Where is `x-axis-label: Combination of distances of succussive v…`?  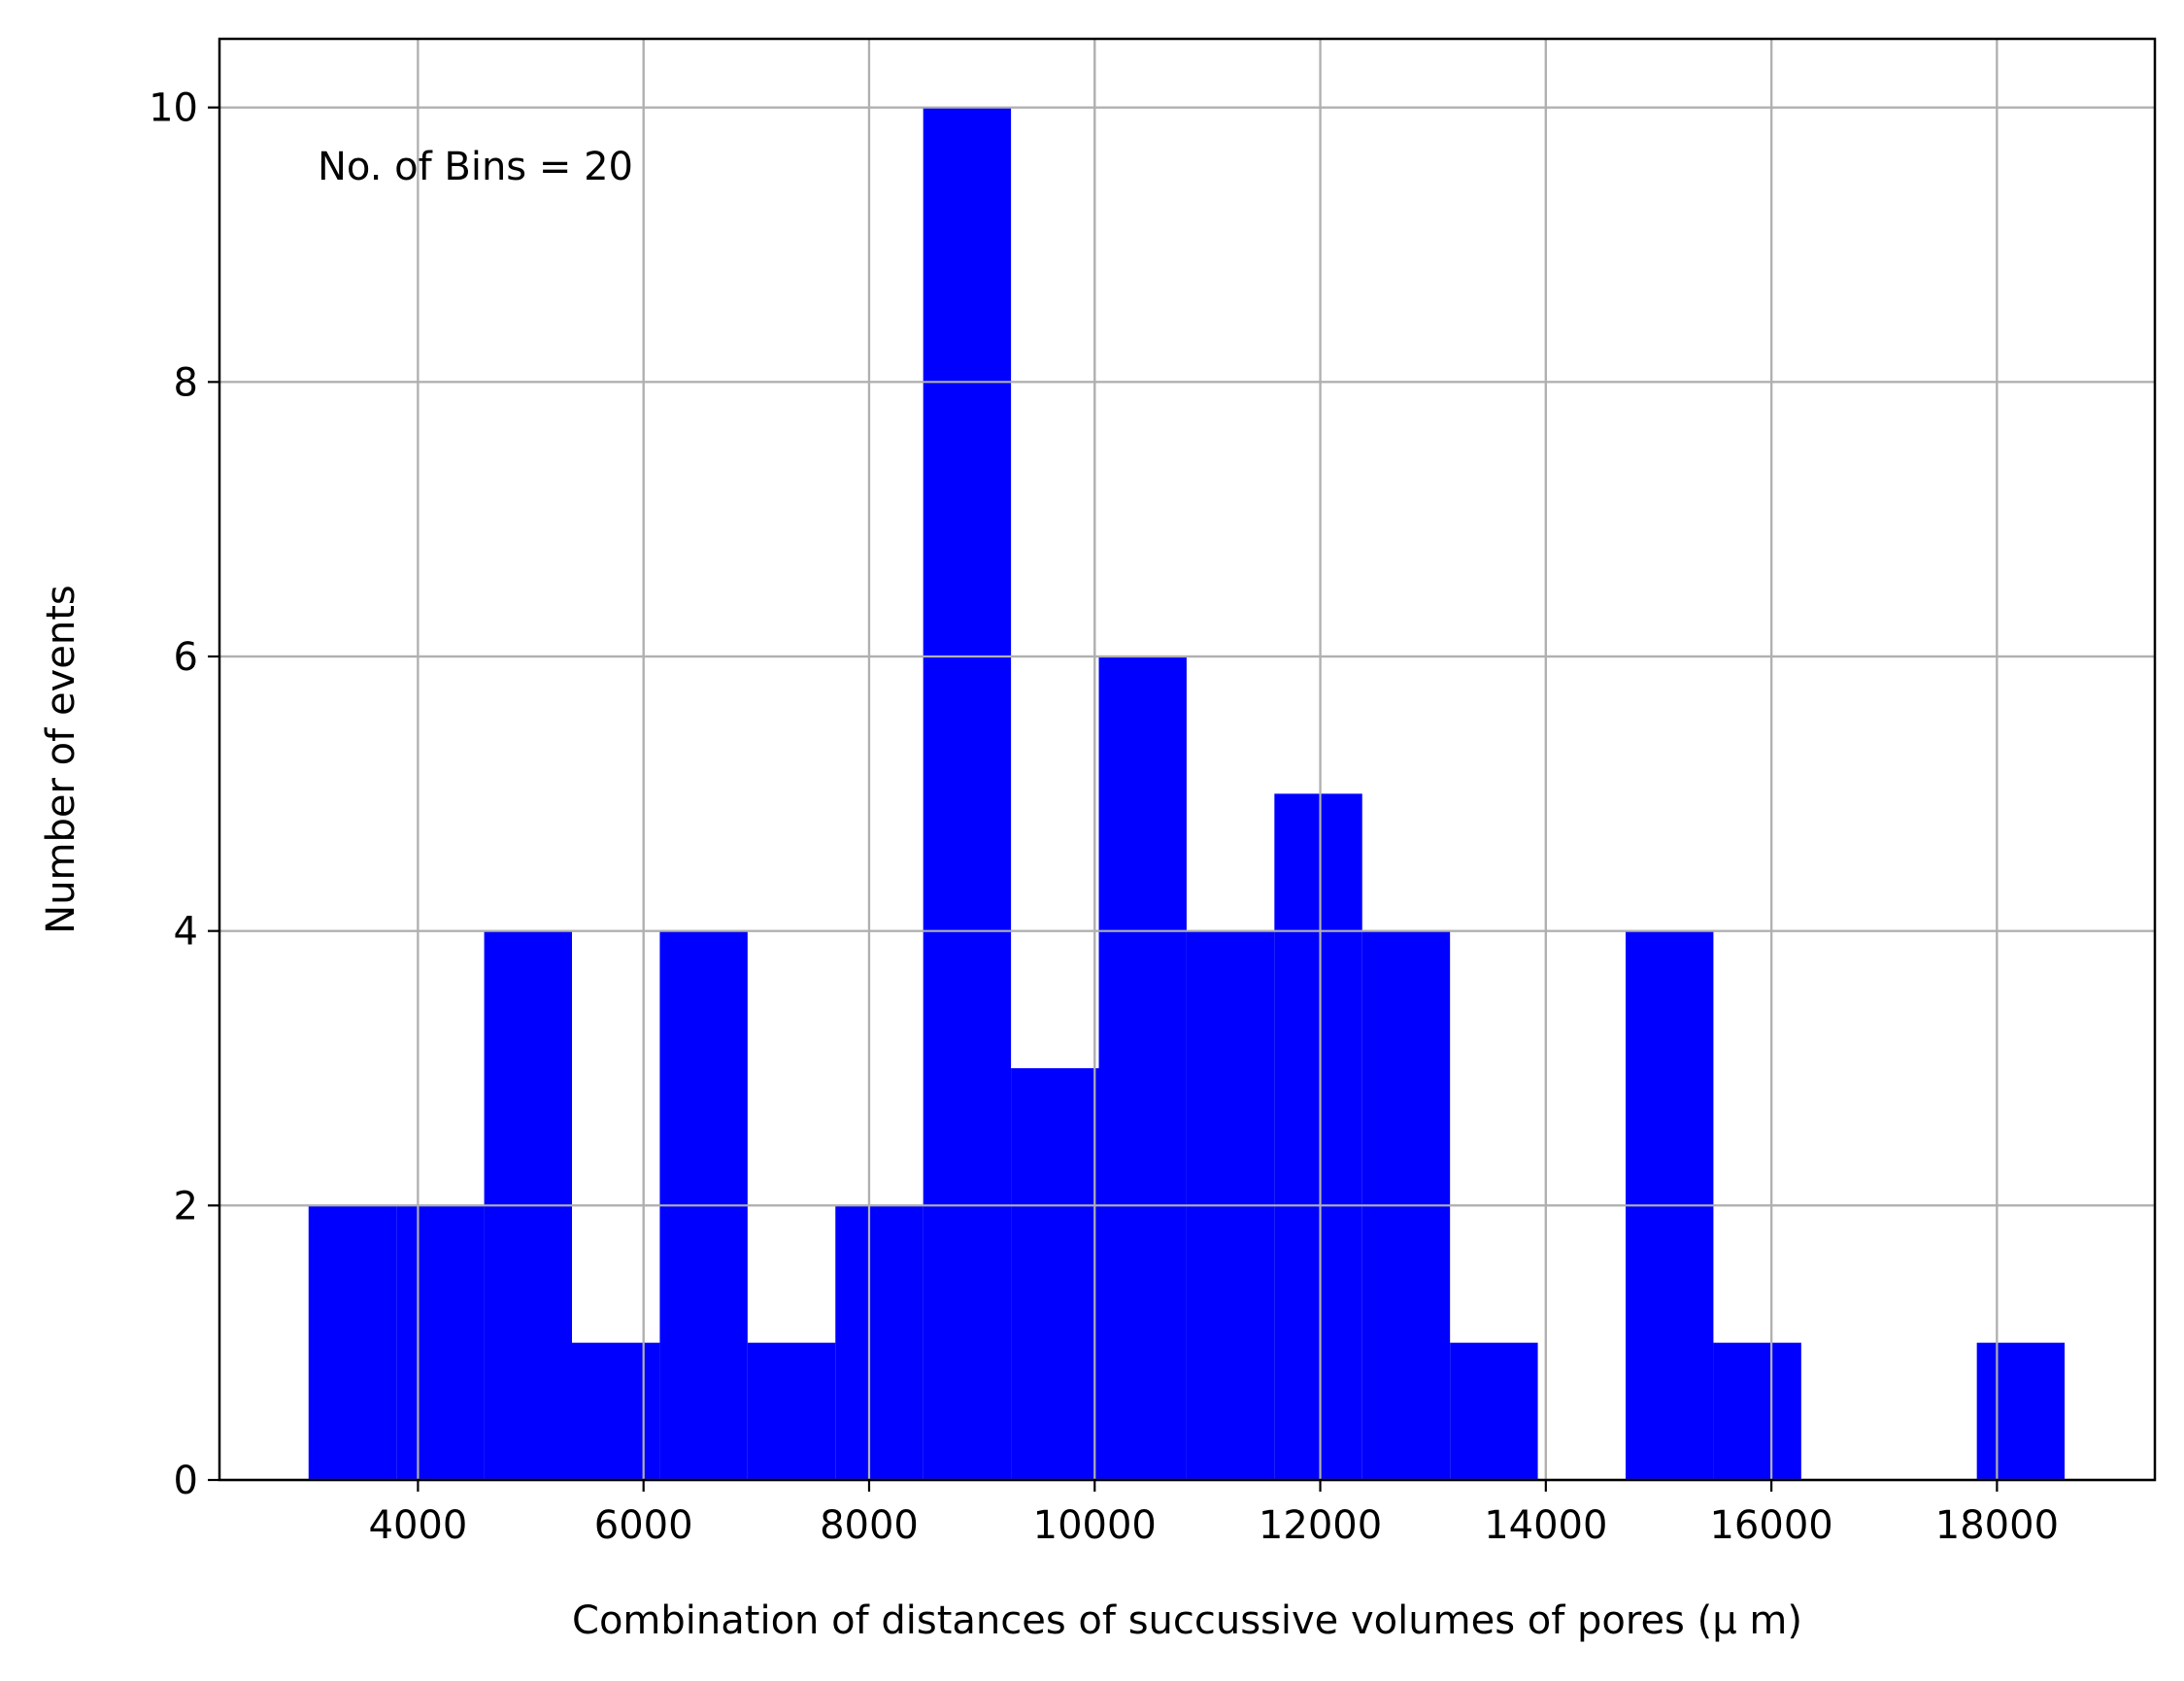
x-axis-label: Combination of distances of succussive v… is located at coordinates (1187, 1621).